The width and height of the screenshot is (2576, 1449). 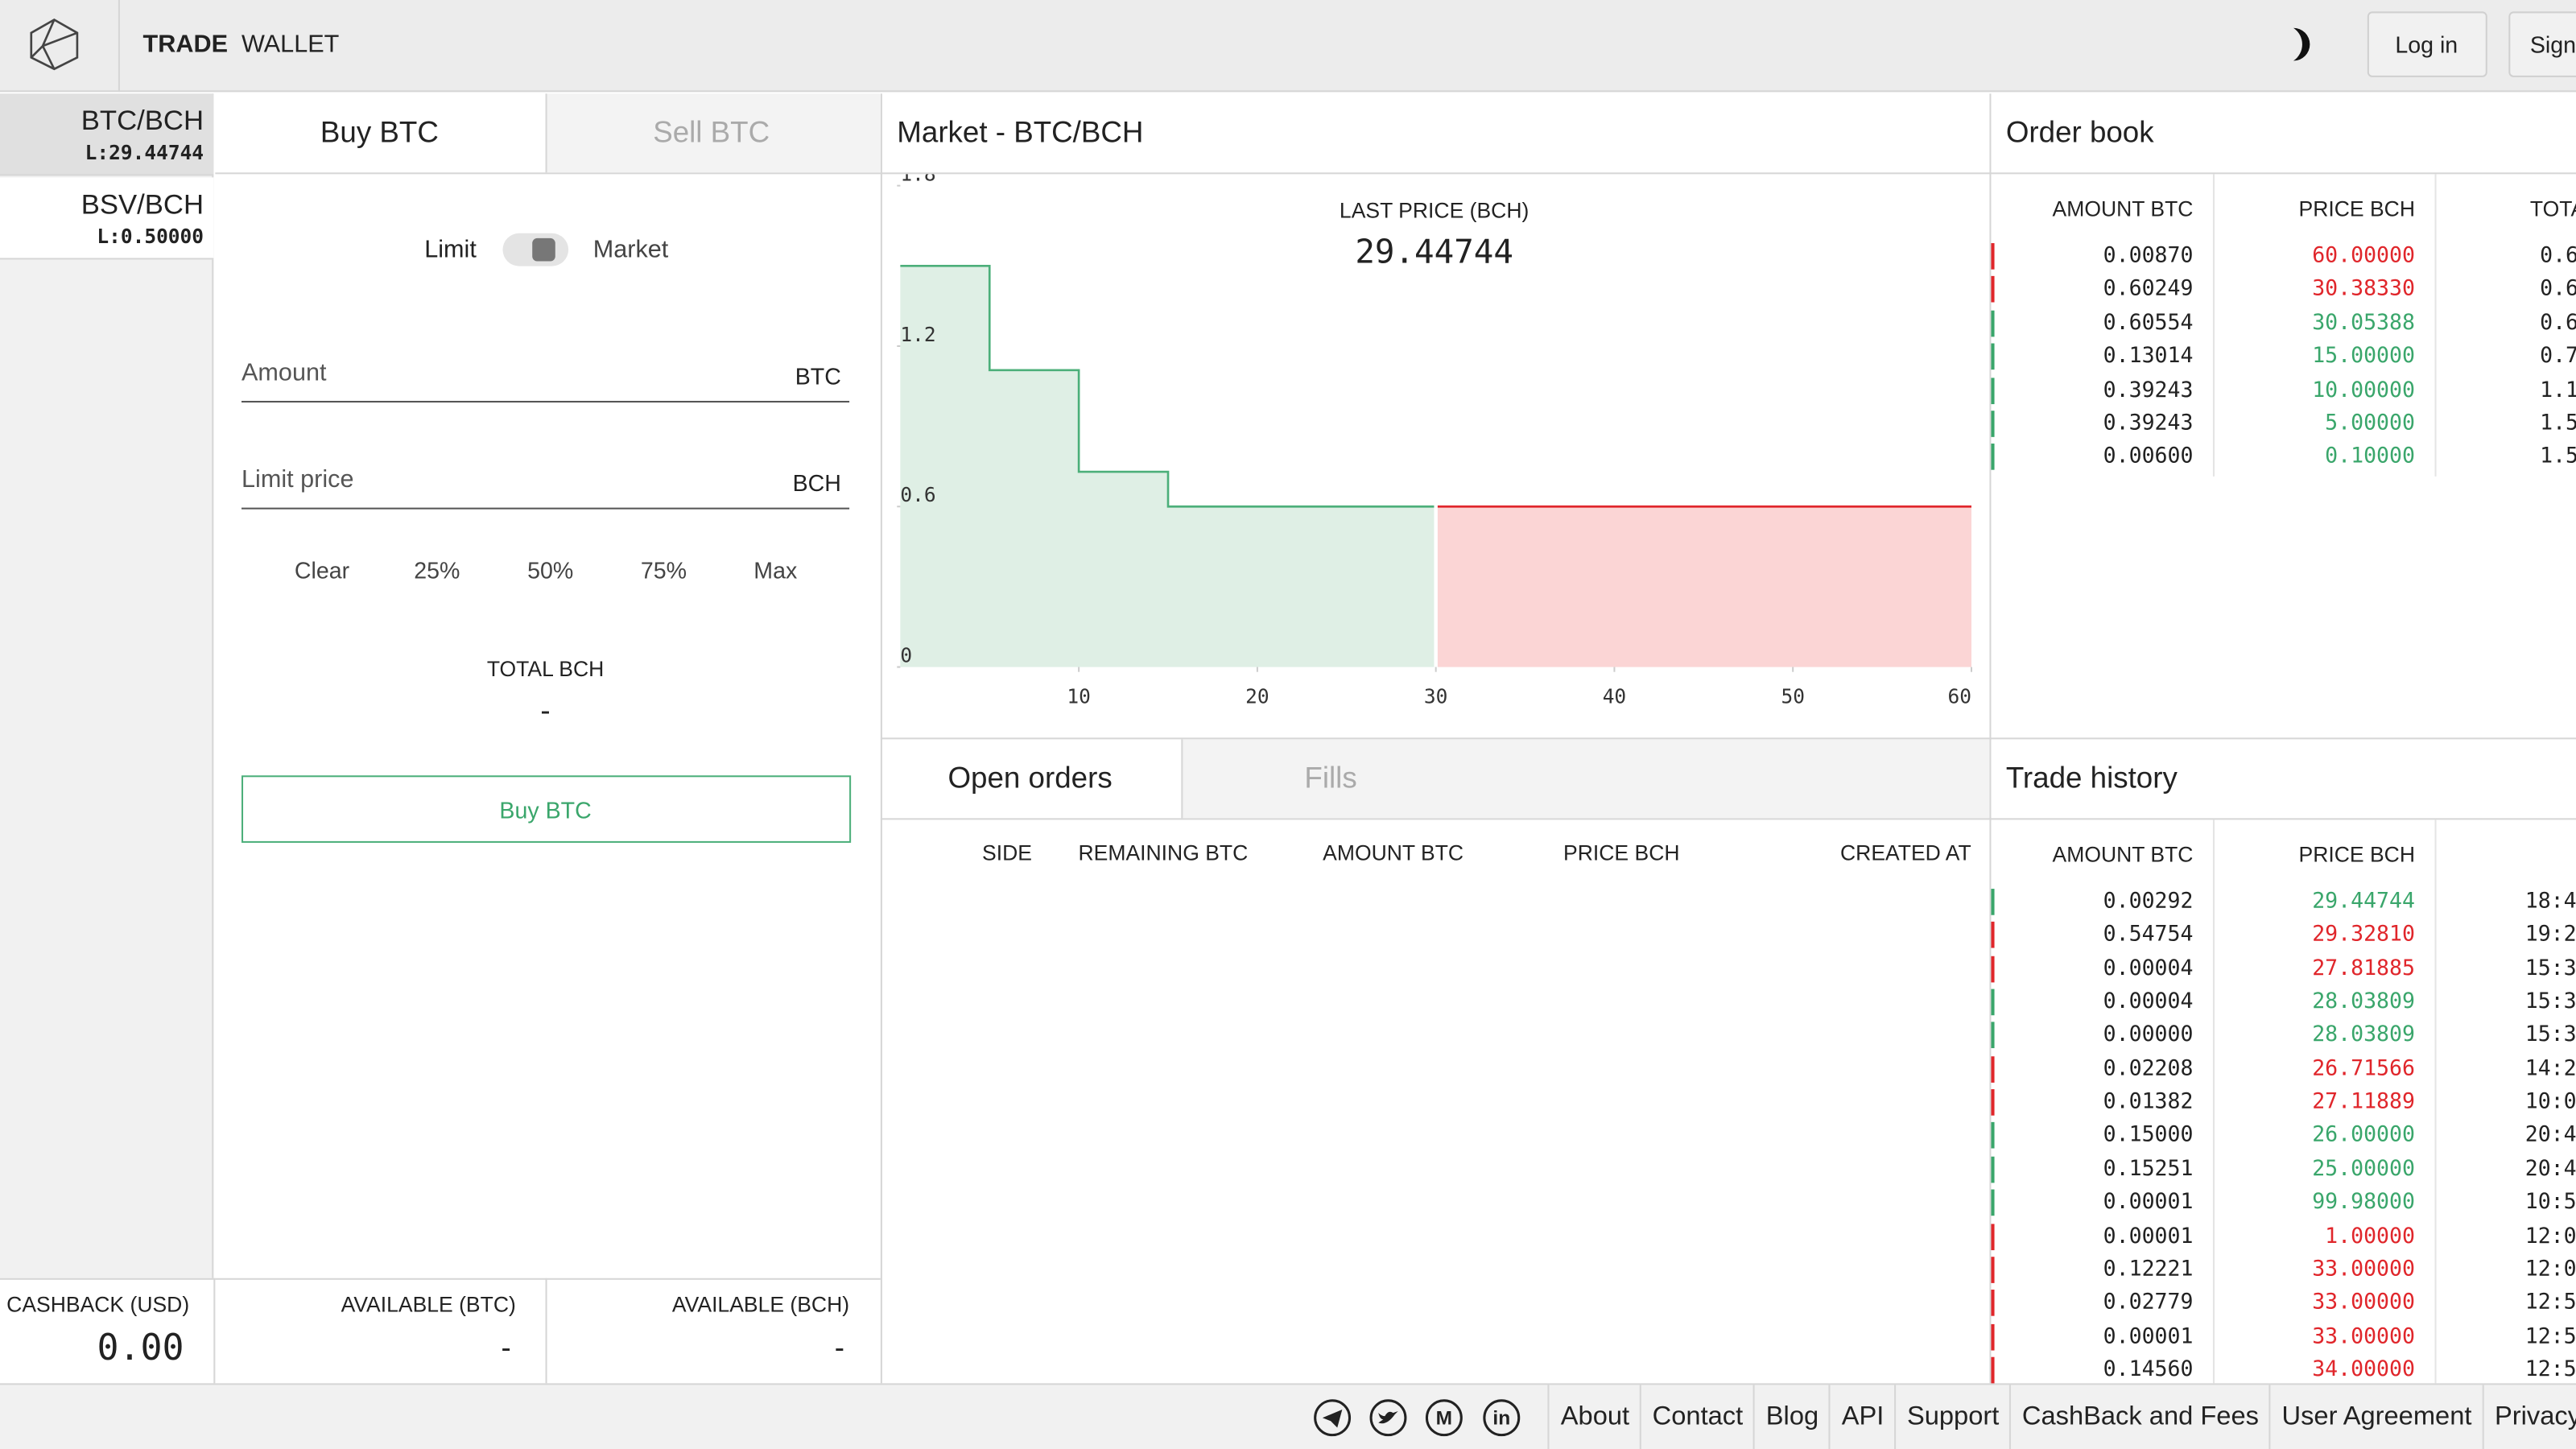 What do you see at coordinates (2552, 208) in the screenshot?
I see `column-header: TOTA` at bounding box center [2552, 208].